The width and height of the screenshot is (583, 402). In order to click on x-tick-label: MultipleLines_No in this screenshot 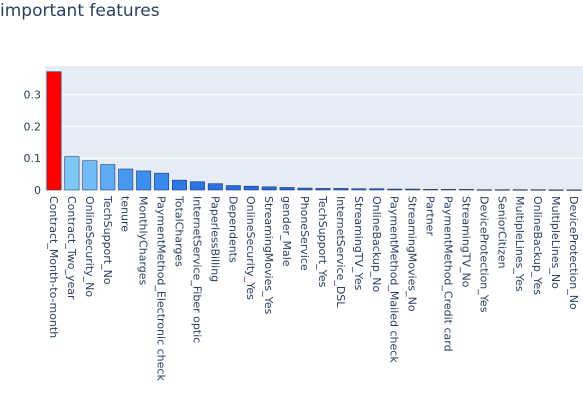, I will do `click(555, 242)`.